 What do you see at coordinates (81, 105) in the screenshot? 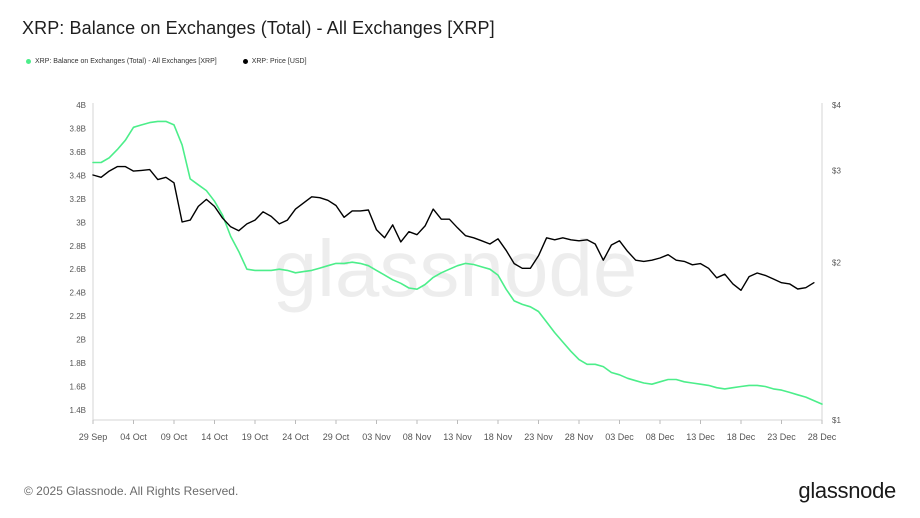
I see `y-left-tick-label: 4B` at bounding box center [81, 105].